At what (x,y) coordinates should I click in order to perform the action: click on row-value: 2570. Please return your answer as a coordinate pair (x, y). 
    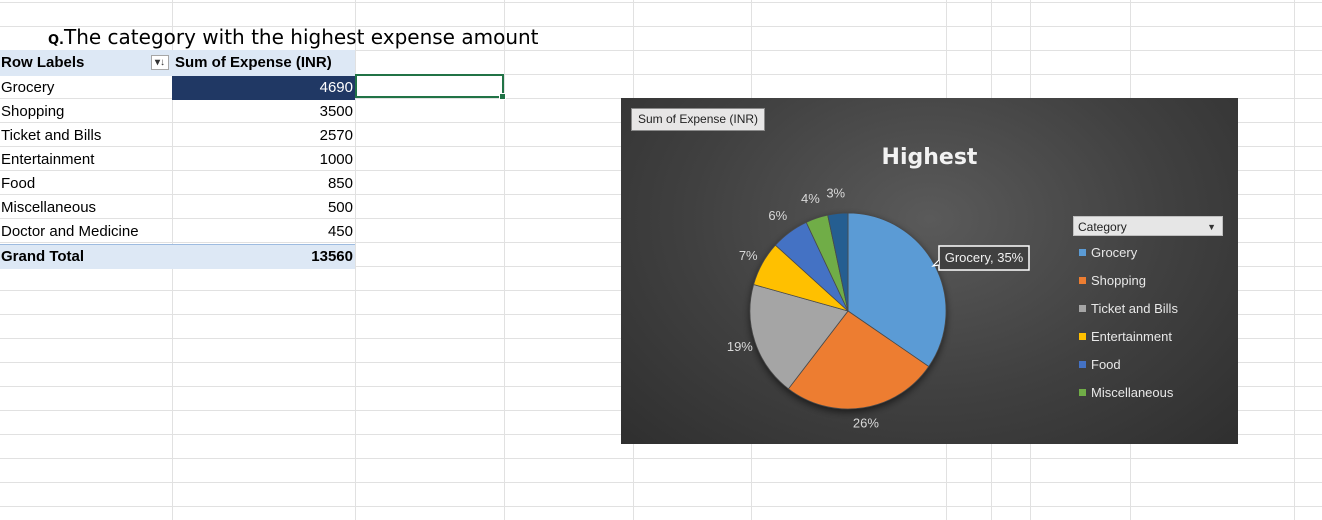
    Looking at the image, I should click on (336, 135).